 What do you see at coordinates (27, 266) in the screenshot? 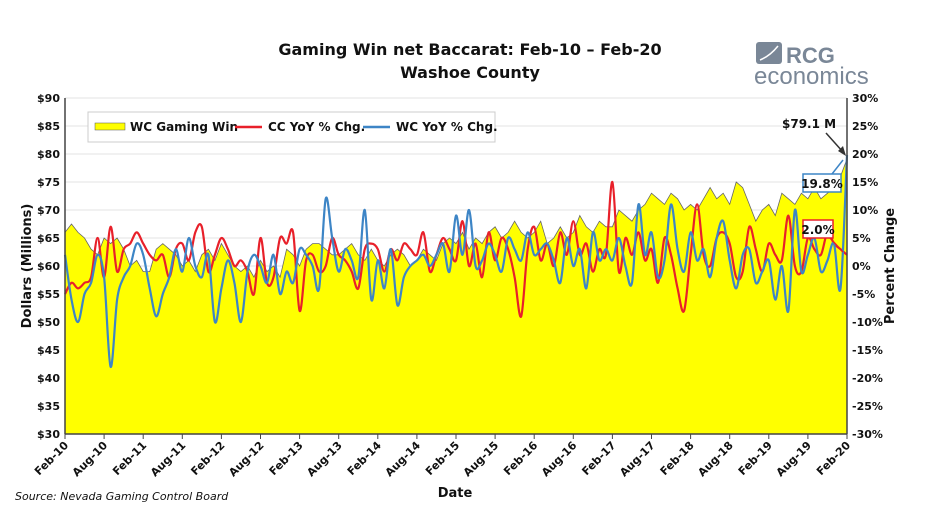
I see `y-axis-left-title: Dollars (Millions)` at bounding box center [27, 266].